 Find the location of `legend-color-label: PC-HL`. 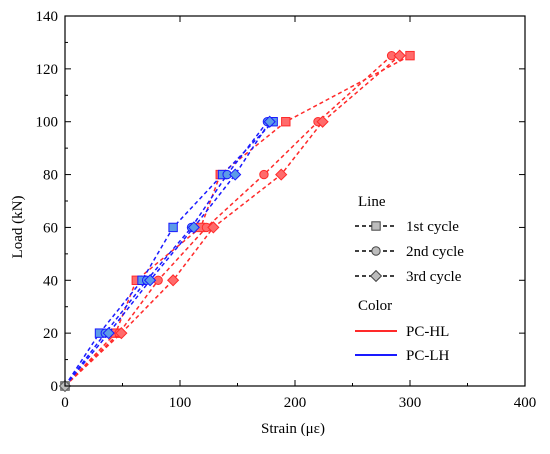

legend-color-label: PC-HL is located at coordinates (427, 332).